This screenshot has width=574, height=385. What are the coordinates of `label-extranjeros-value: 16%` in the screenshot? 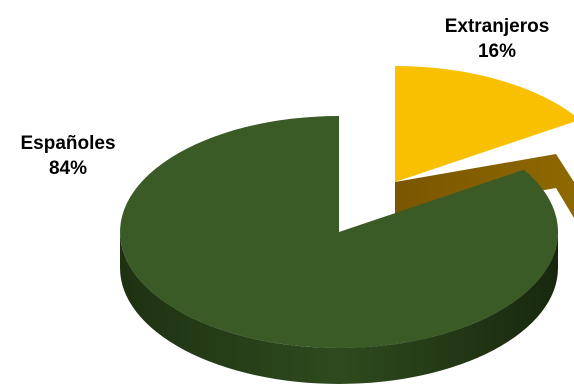 It's located at (497, 51).